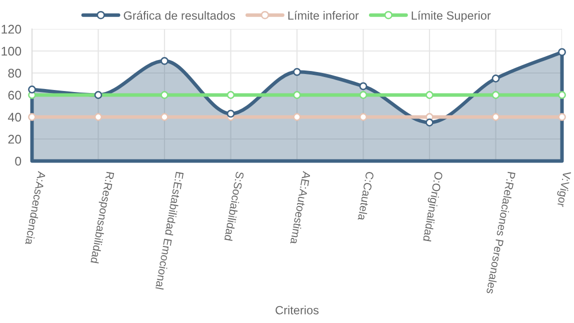 The image size is (574, 323). What do you see at coordinates (15, 73) in the screenshot?
I see `y-tick-label: 80` at bounding box center [15, 73].